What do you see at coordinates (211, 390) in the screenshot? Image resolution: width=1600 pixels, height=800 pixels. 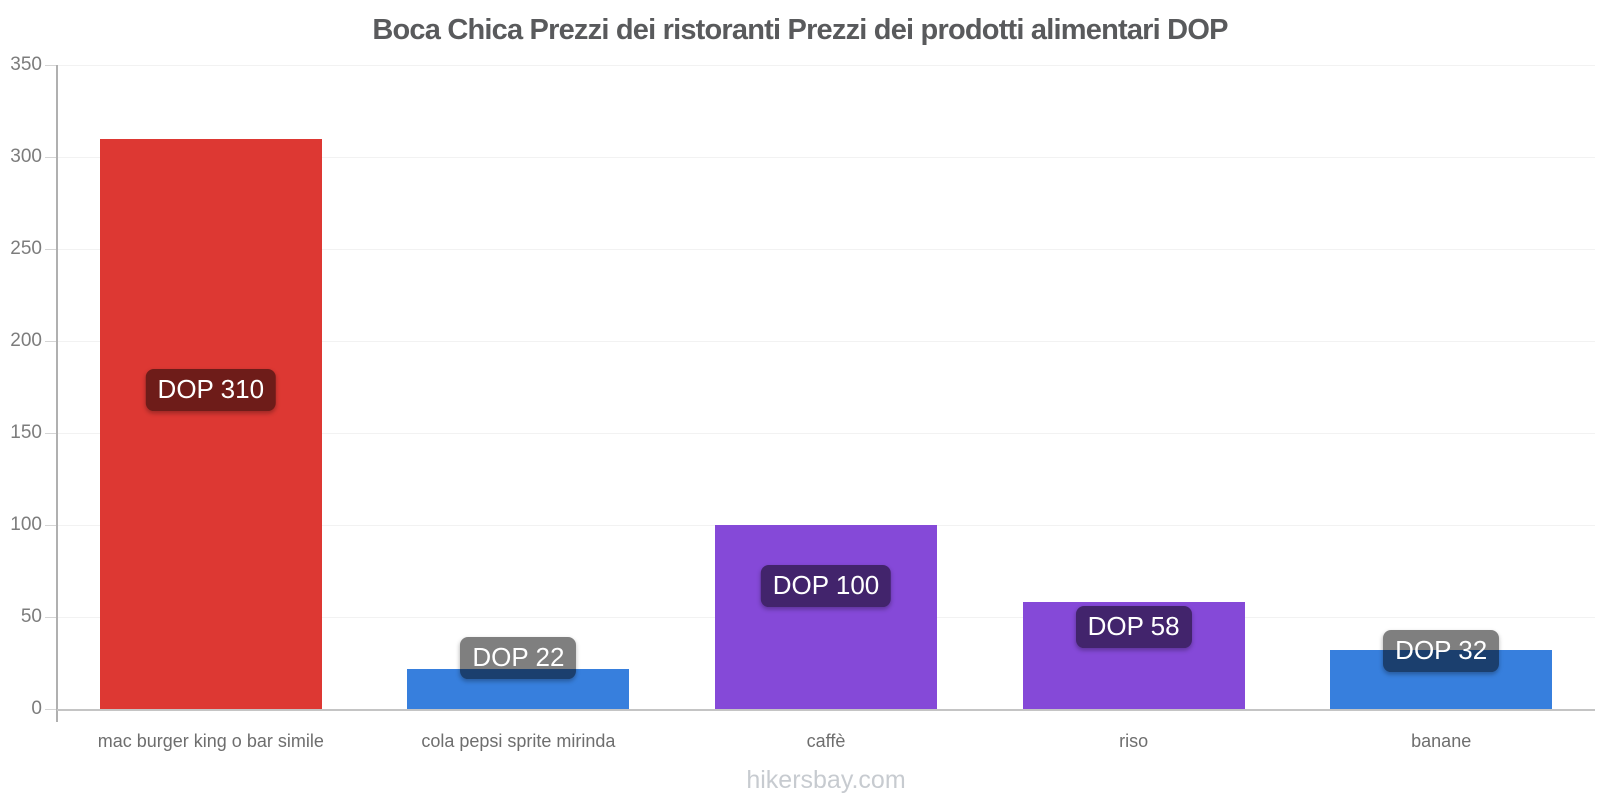 I see `value-label-0: DOP 310` at bounding box center [211, 390].